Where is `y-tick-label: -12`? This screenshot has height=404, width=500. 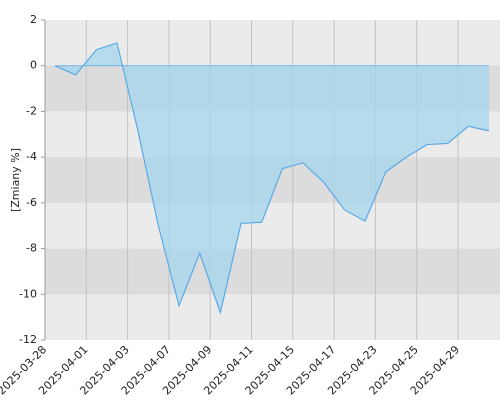
y-tick-label: -12 is located at coordinates (28, 339).